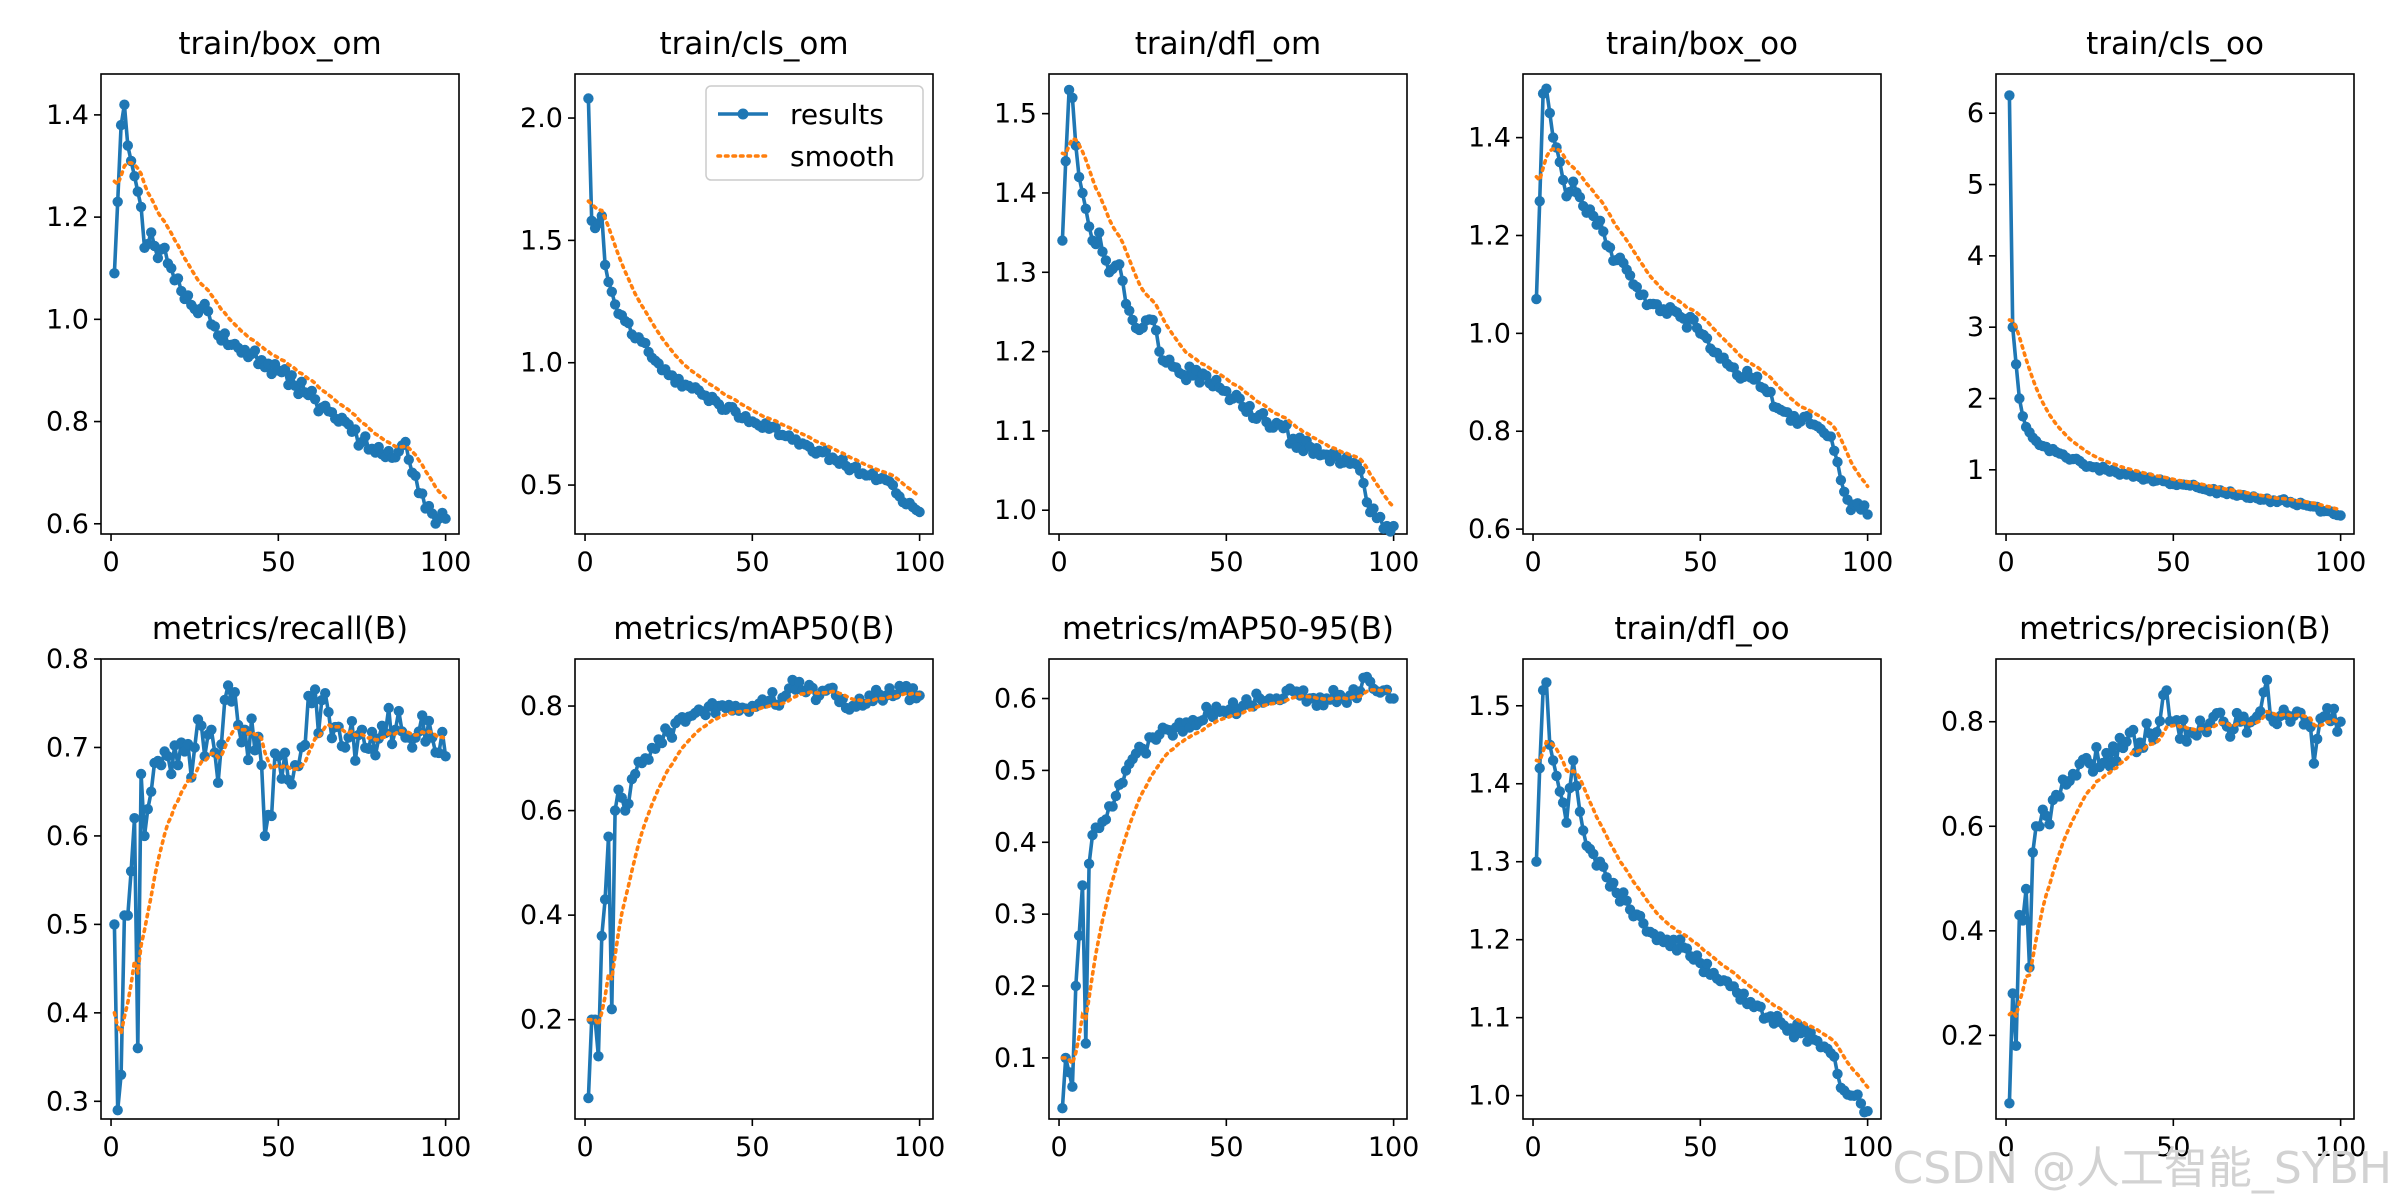 This screenshot has width=2400, height=1200. Describe the element at coordinates (67, 747) in the screenshot. I see `y-tick-label: 0.7` at that location.